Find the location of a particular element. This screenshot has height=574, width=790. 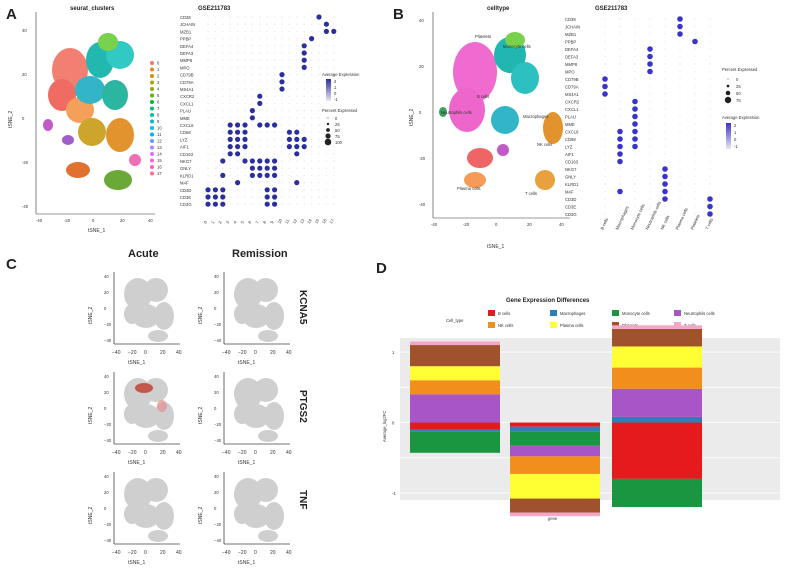

gene-label: MME is located at coordinates (570, 124).